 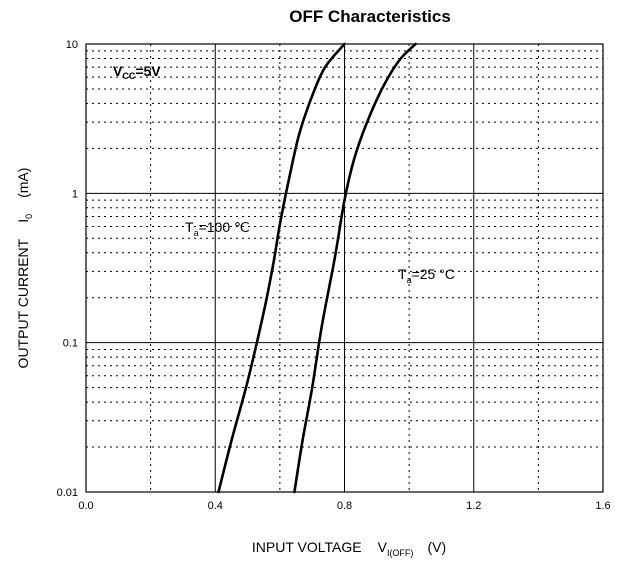 I want to click on y-tick-label: 0.1, so click(x=70, y=344).